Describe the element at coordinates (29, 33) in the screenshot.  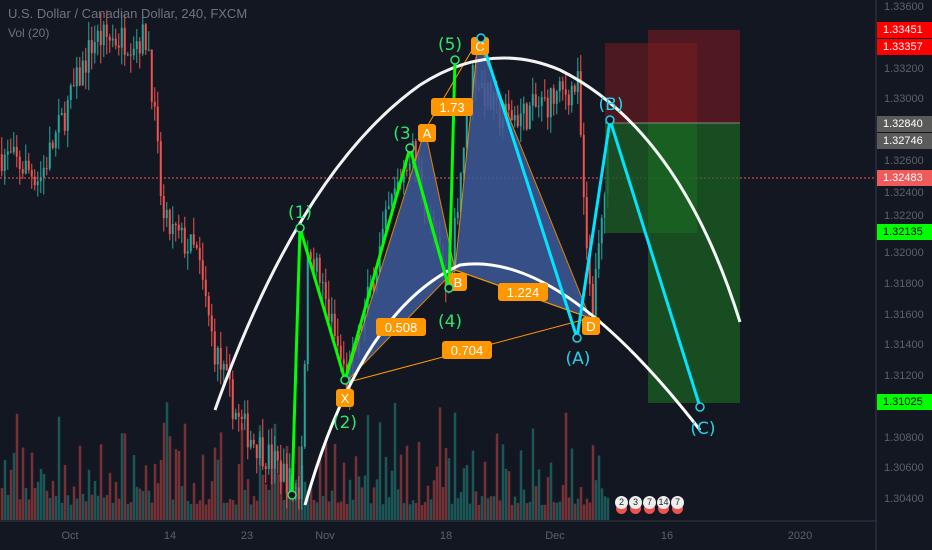
I see `volume-indicator-label: Vol (20)` at that location.